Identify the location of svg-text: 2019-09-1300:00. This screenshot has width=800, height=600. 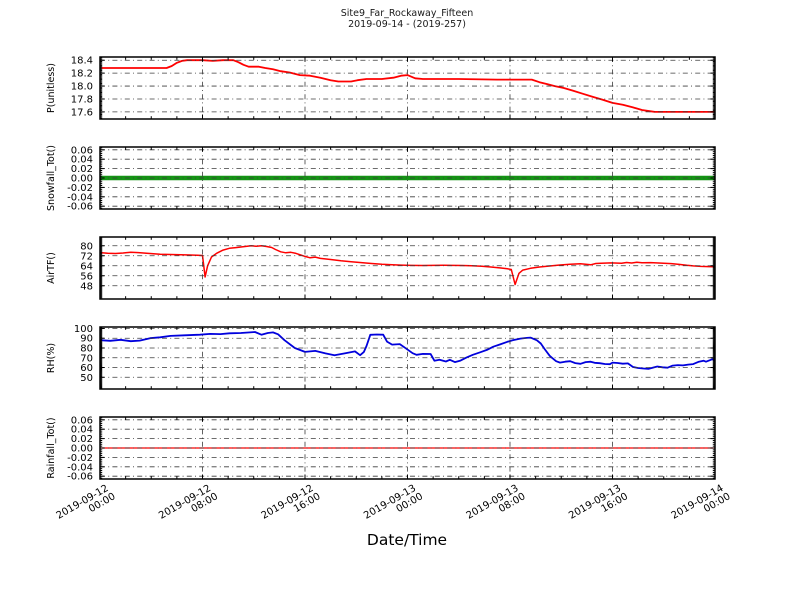
(393, 506).